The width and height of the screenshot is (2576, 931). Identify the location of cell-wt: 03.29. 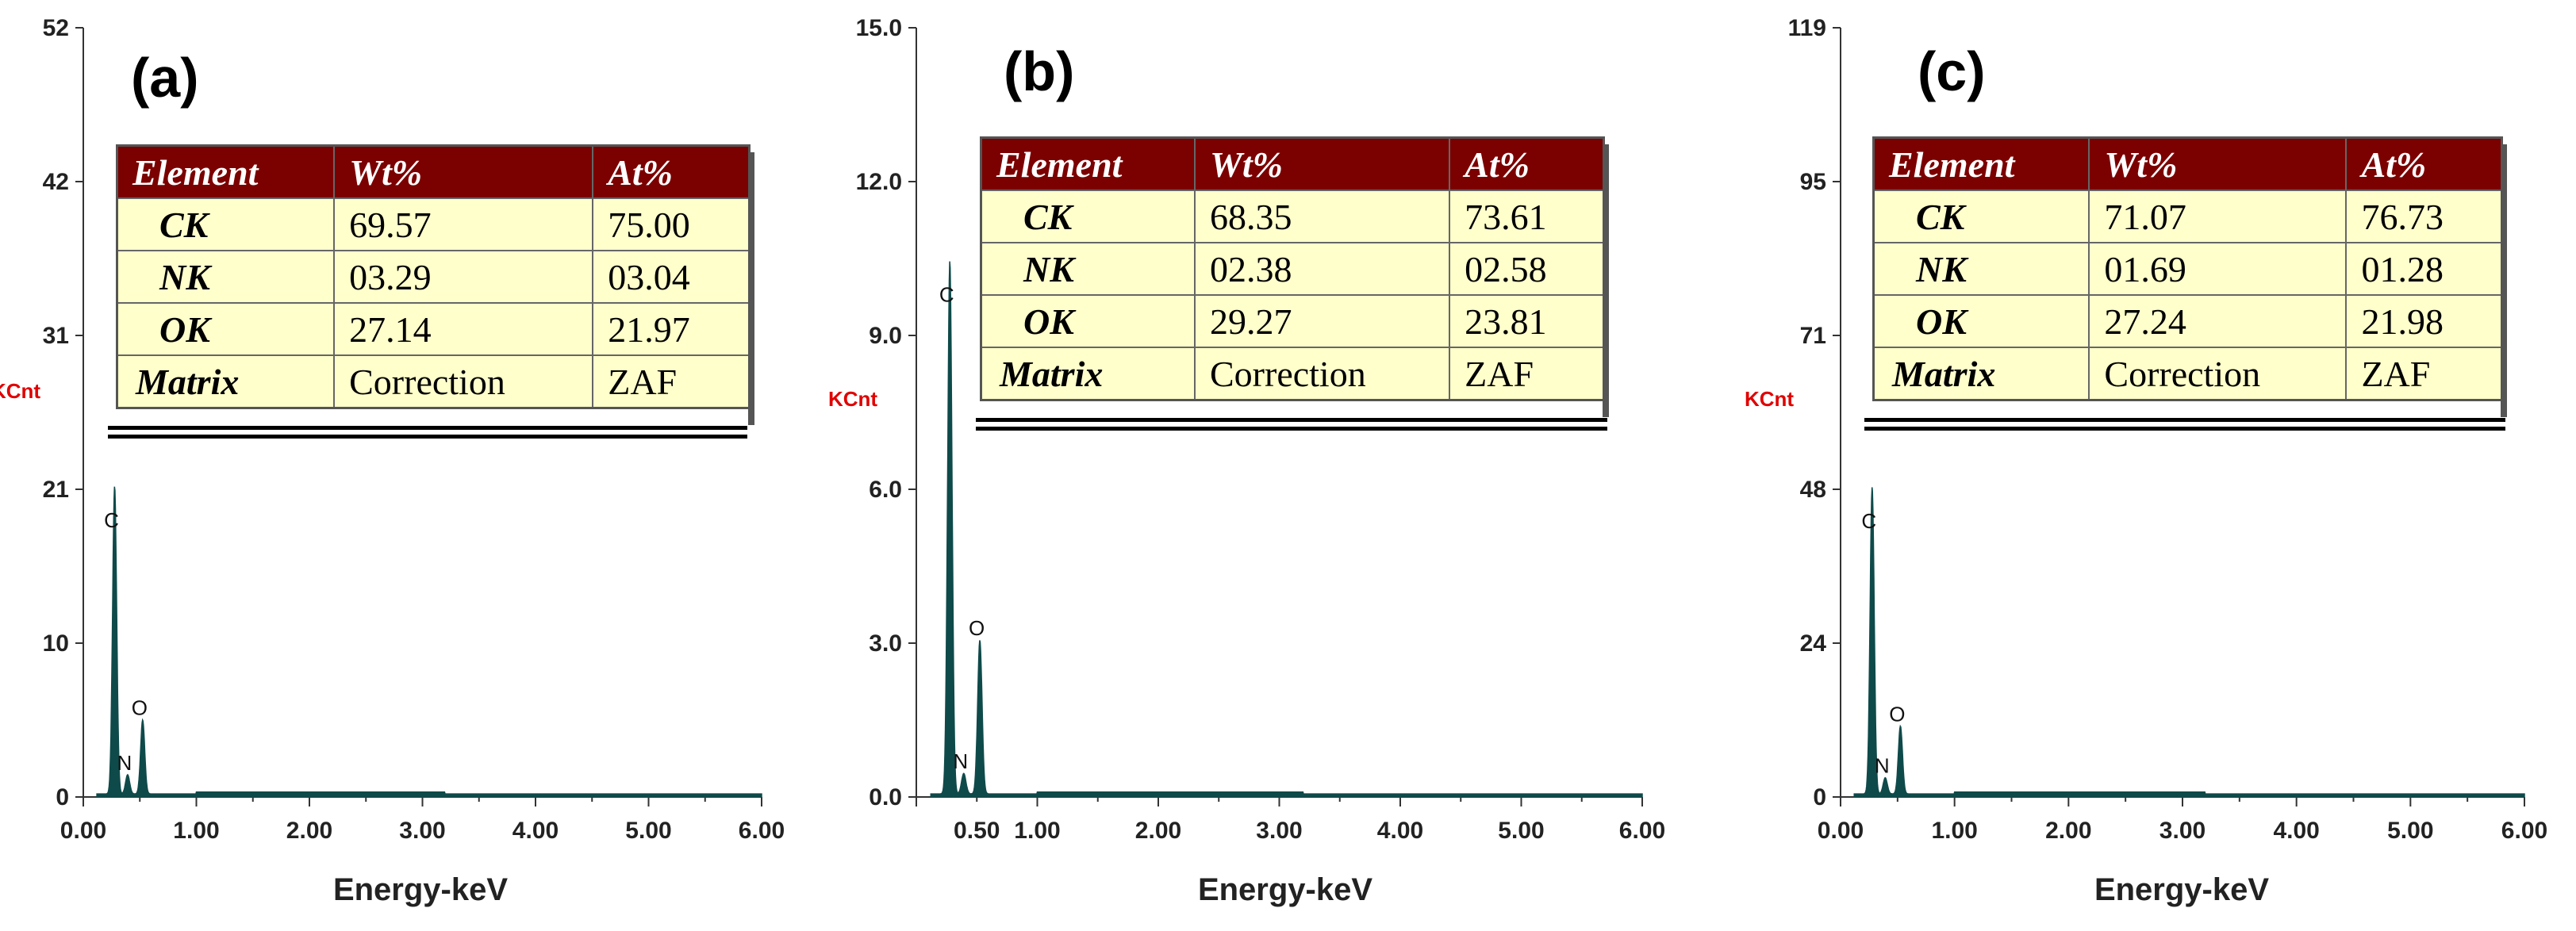
(463, 277).